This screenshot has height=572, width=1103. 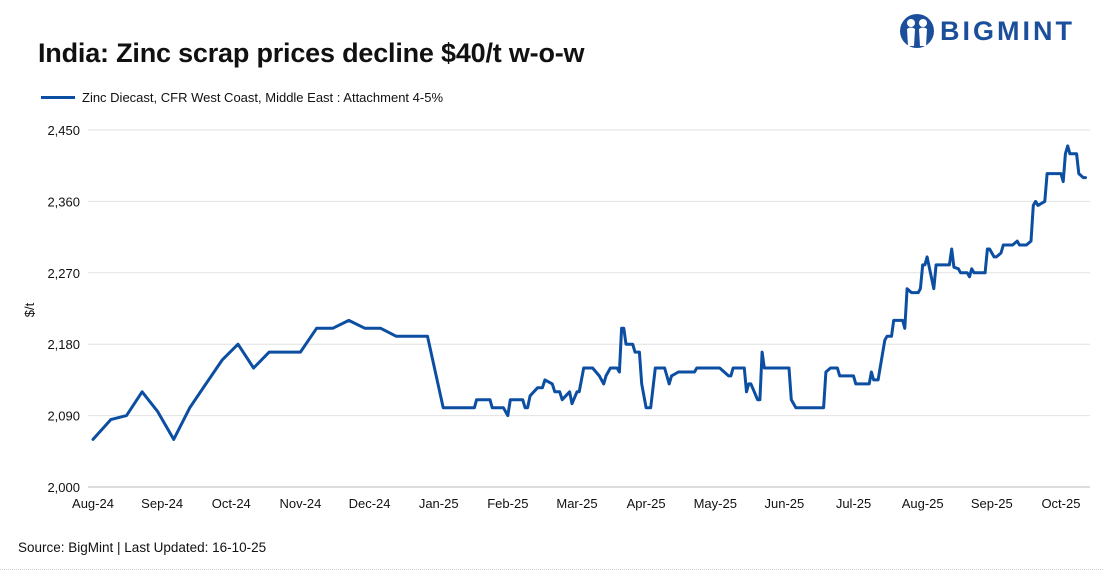 What do you see at coordinates (917, 31) in the screenshot?
I see `bigmint-logo-icon` at bounding box center [917, 31].